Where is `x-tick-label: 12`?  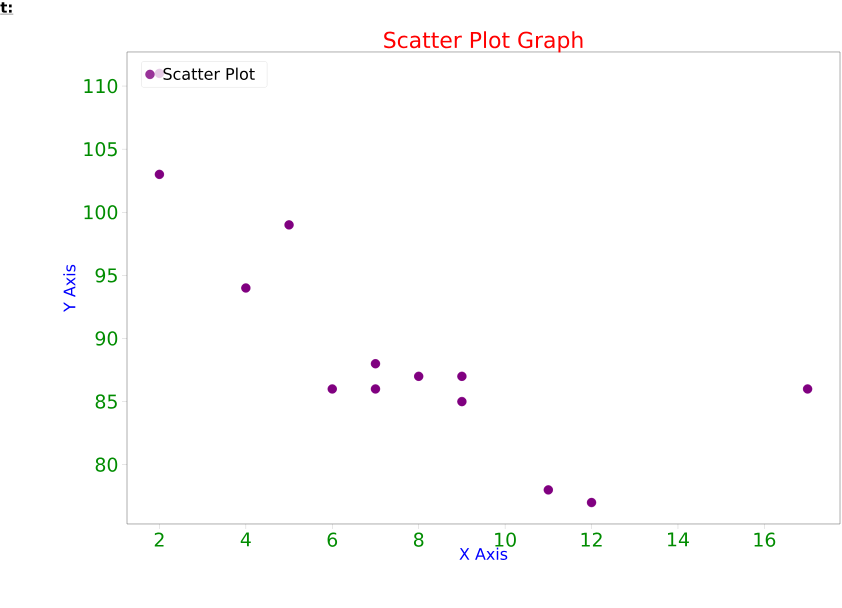 x-tick-label: 12 is located at coordinates (592, 539).